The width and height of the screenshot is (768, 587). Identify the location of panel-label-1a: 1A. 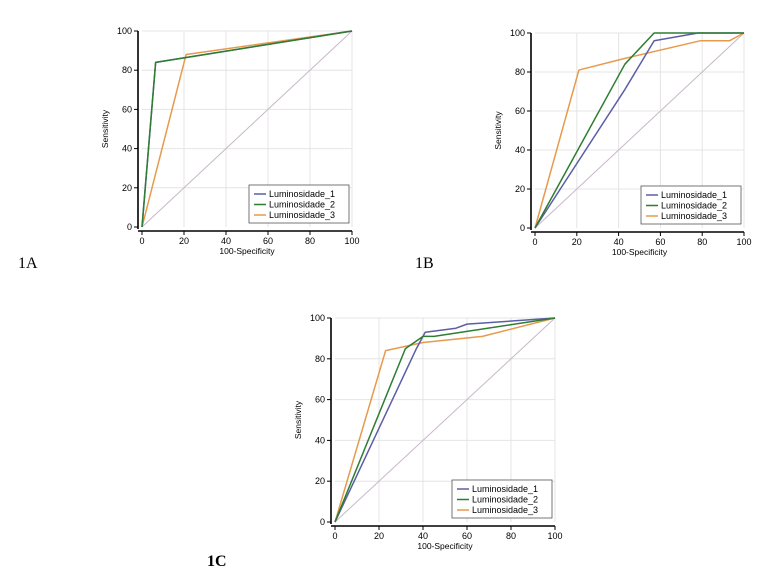
(28, 263).